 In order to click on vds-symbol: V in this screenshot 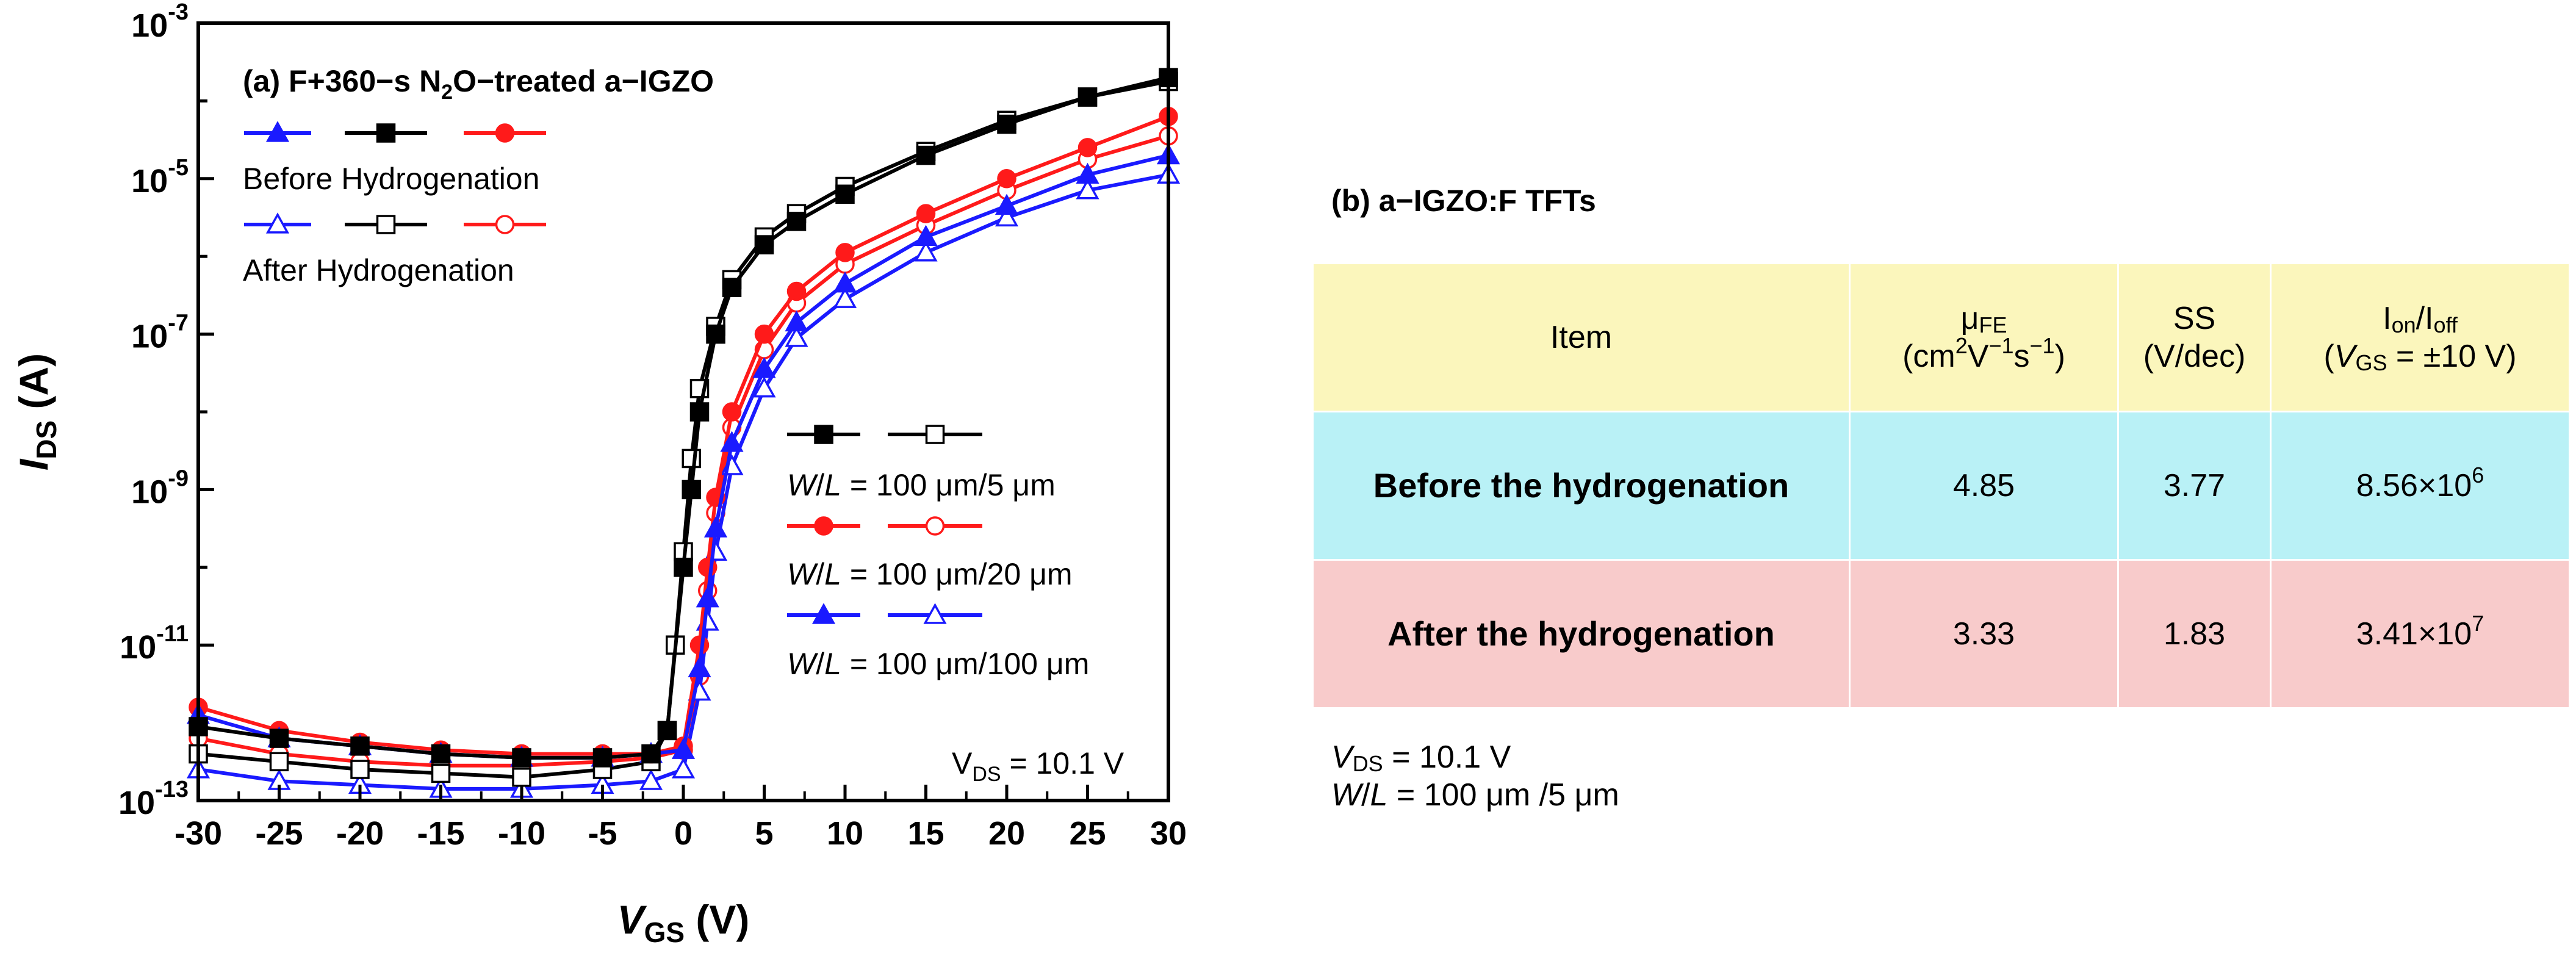, I will do `click(962, 763)`.